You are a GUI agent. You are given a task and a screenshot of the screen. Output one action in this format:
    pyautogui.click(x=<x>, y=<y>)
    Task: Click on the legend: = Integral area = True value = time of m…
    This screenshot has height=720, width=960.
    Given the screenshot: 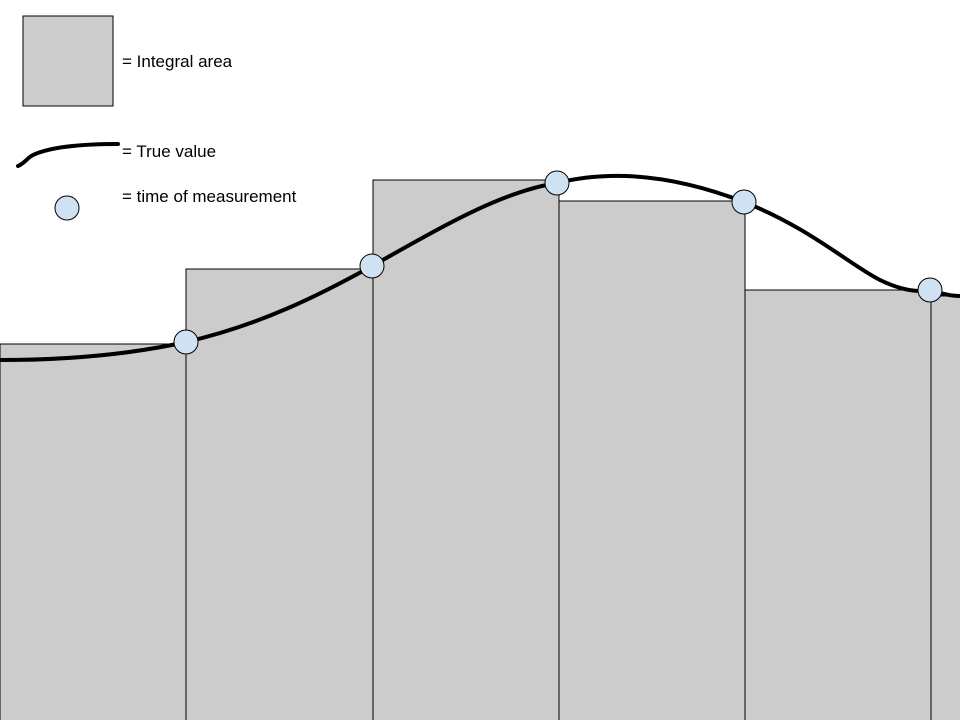 What is the action you would take?
    pyautogui.click(x=156, y=118)
    